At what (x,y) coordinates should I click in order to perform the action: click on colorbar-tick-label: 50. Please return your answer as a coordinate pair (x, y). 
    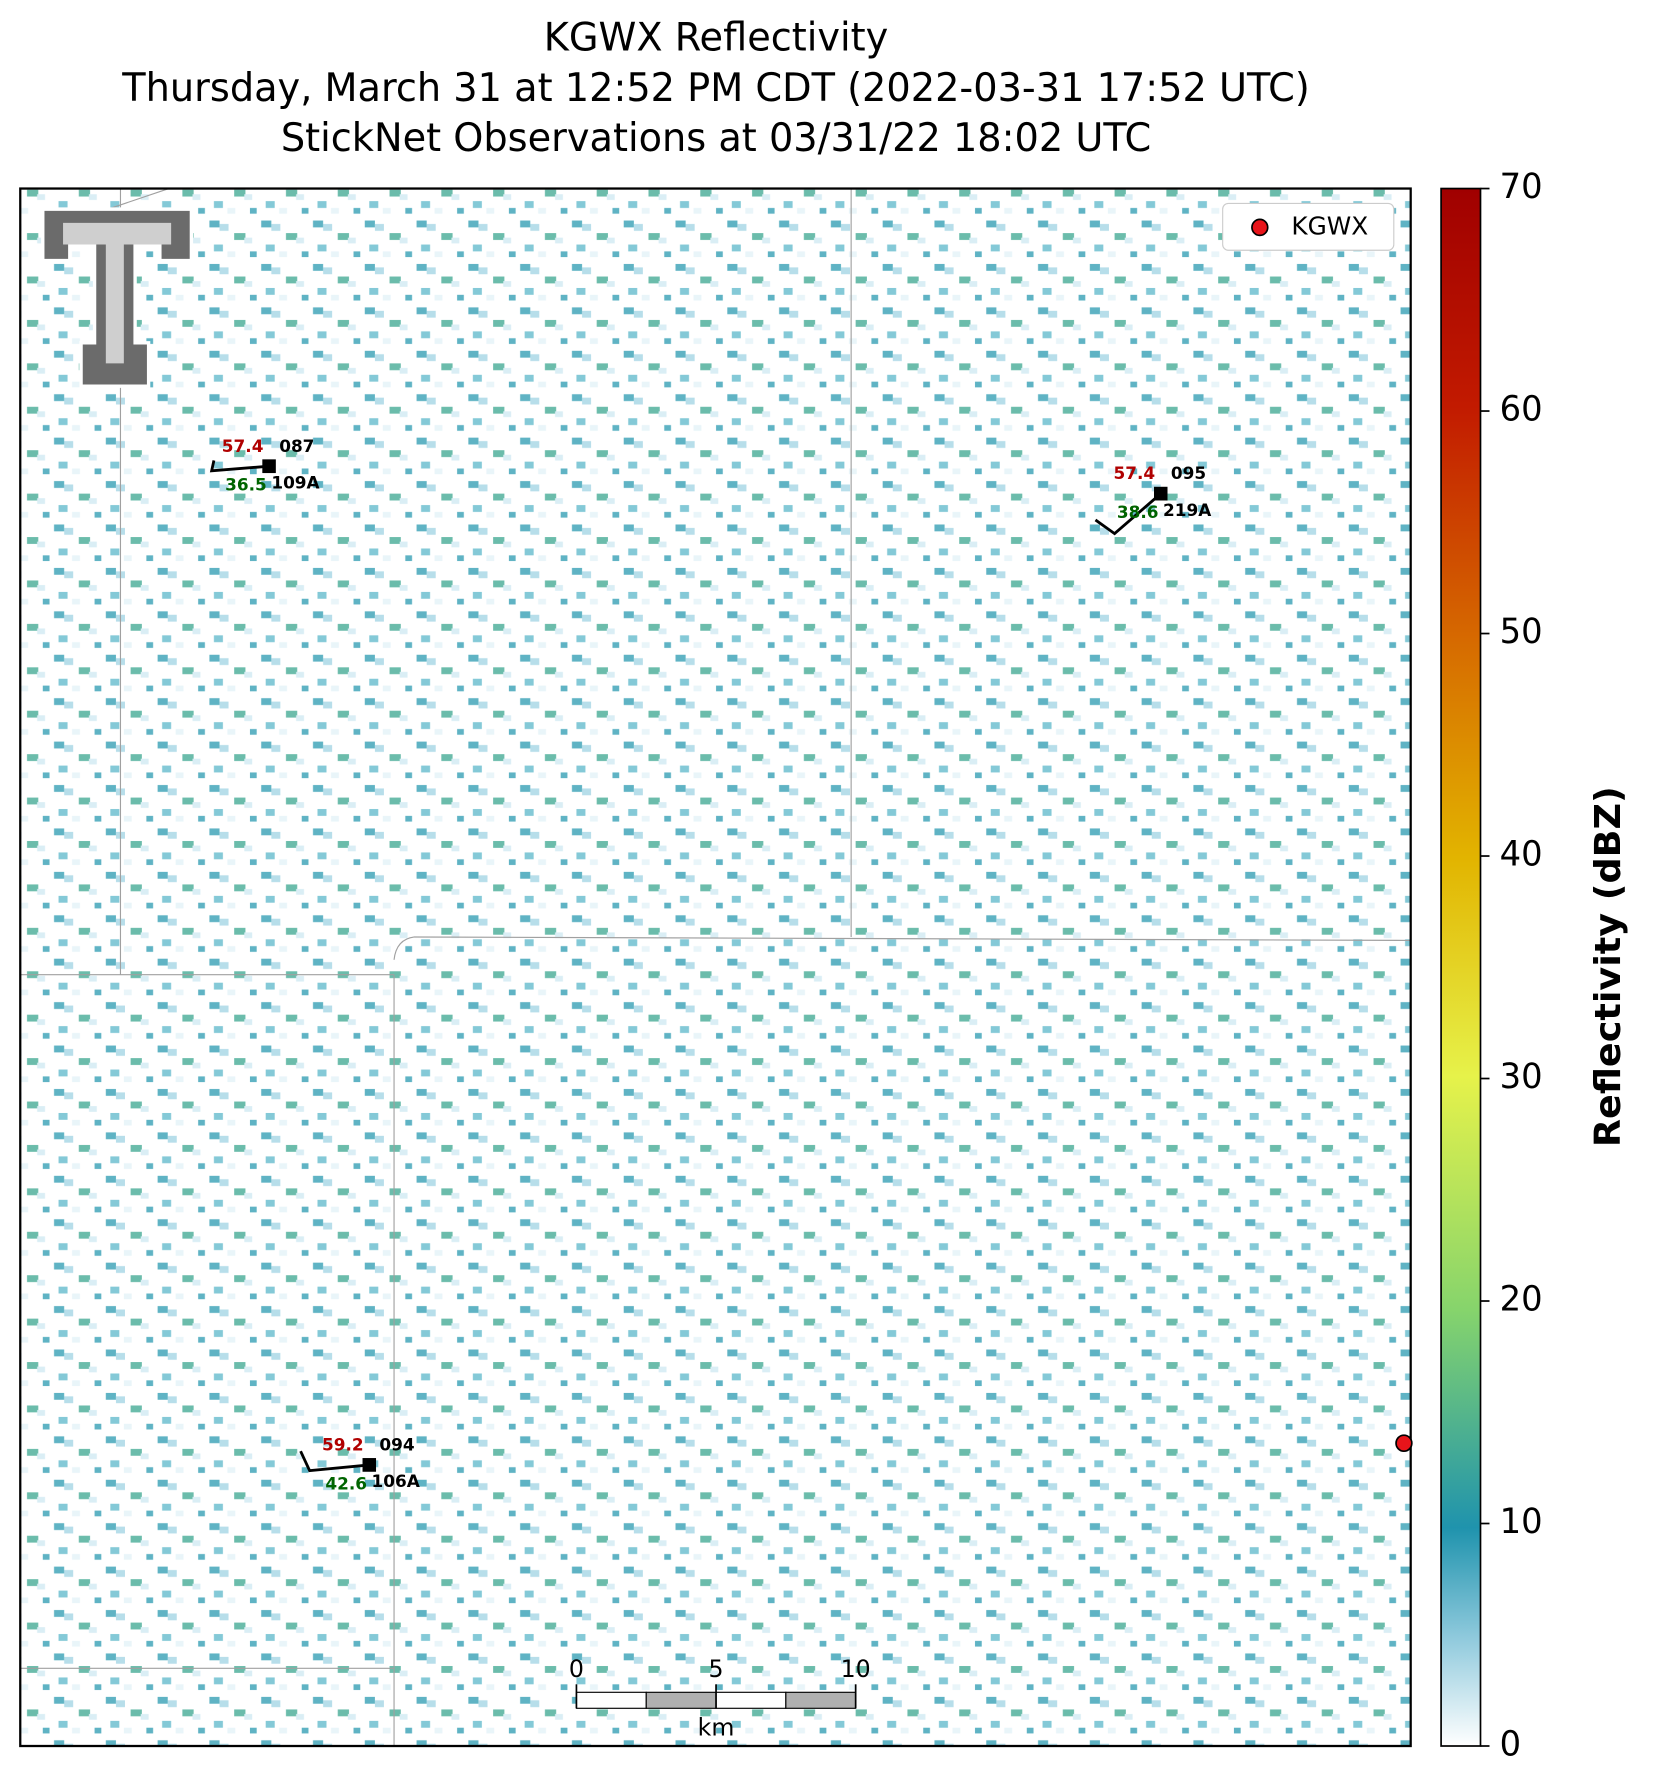
    Looking at the image, I should click on (1521, 632).